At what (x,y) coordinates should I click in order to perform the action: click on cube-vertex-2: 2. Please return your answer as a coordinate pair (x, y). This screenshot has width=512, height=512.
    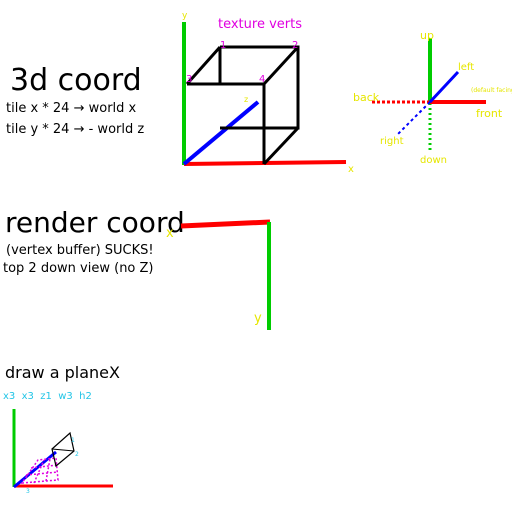
    Looking at the image, I should click on (295, 45).